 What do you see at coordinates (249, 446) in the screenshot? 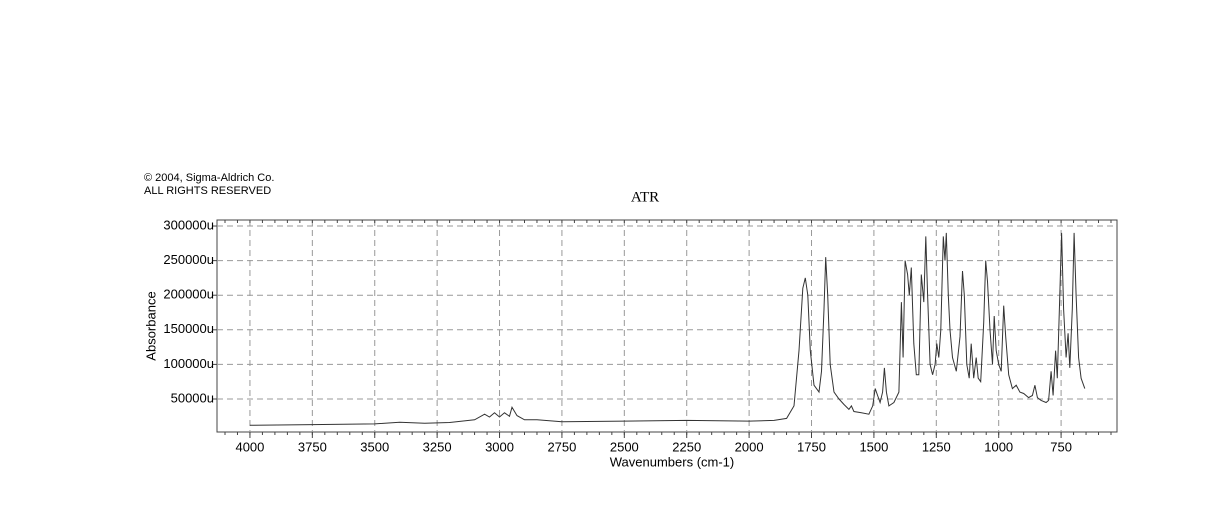
I see `x-tick-label: 4000` at bounding box center [249, 446].